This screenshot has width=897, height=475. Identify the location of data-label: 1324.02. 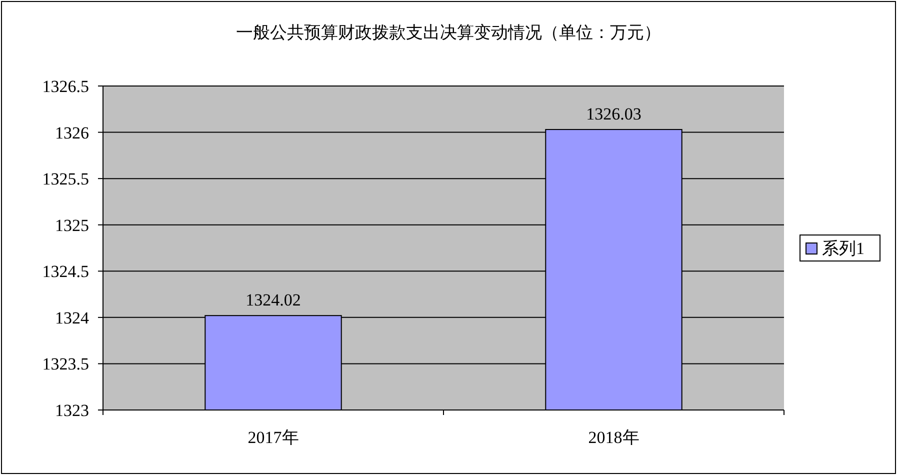
(273, 300).